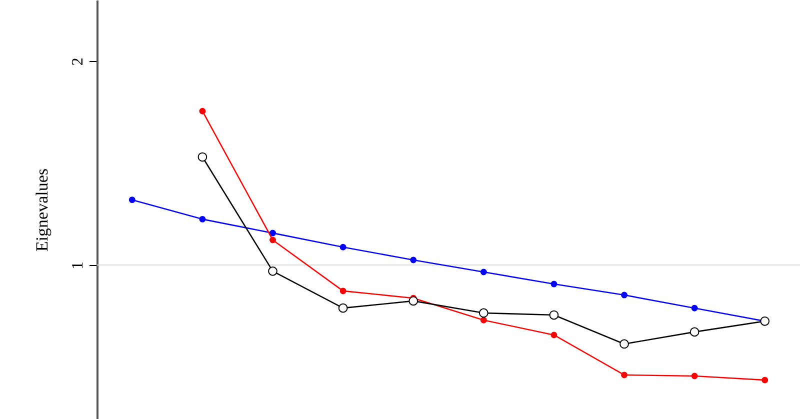  What do you see at coordinates (78, 266) in the screenshot?
I see `y-tick-label: 1` at bounding box center [78, 266].